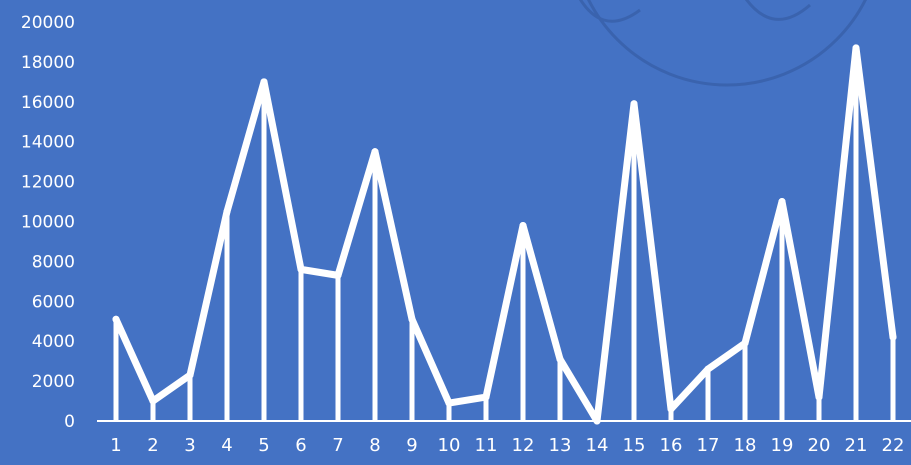 The image size is (911, 465). What do you see at coordinates (115, 445) in the screenshot?
I see `x-tick-label: 1` at bounding box center [115, 445].